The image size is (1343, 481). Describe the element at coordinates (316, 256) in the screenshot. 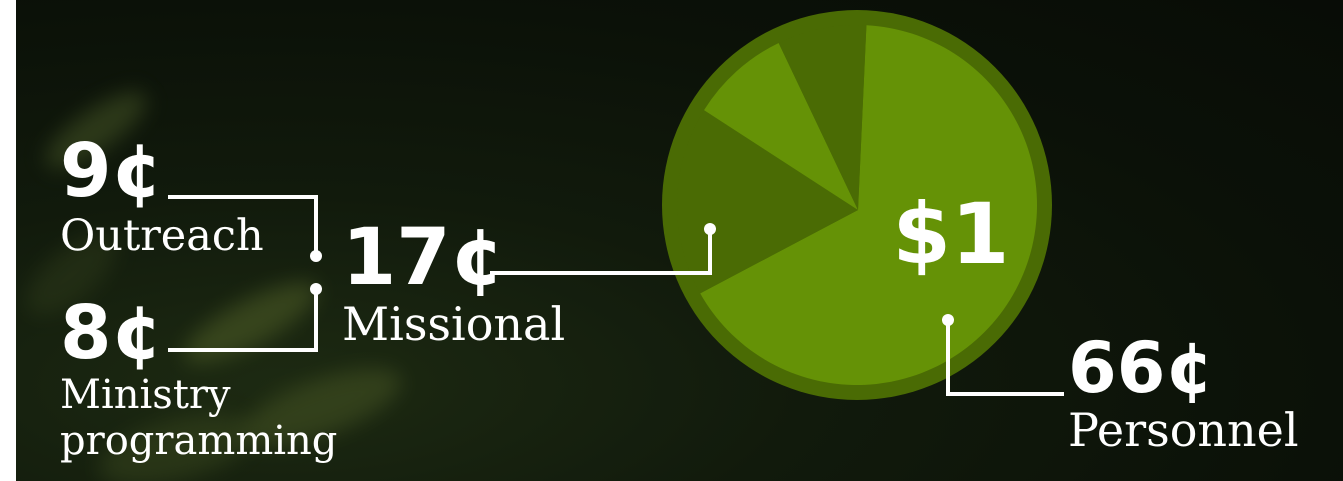

I see `connector-outreach-dot` at that location.